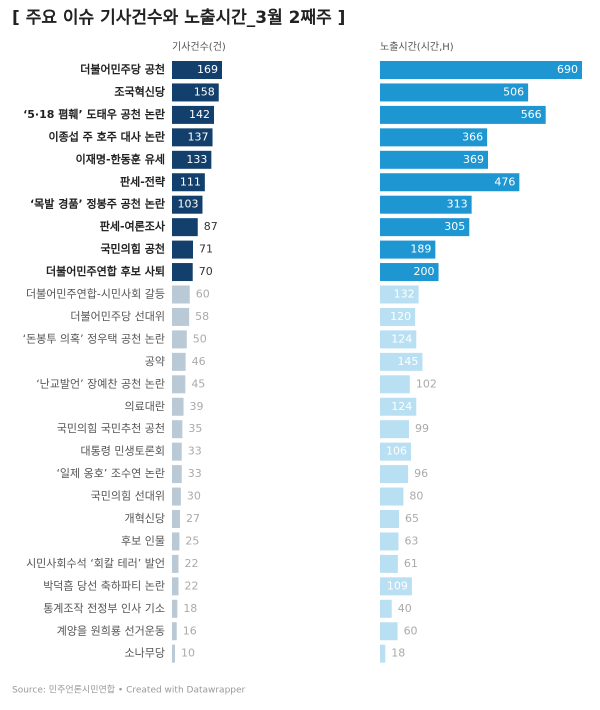 The height and width of the screenshot is (710, 600). I want to click on value-label: 45, so click(198, 383).